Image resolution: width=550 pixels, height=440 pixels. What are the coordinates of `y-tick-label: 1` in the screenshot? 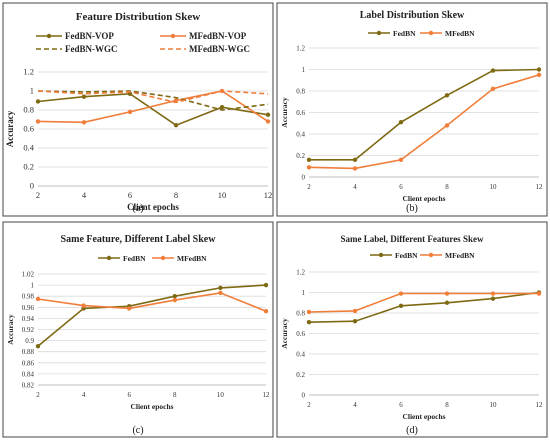 It's located at (304, 70).